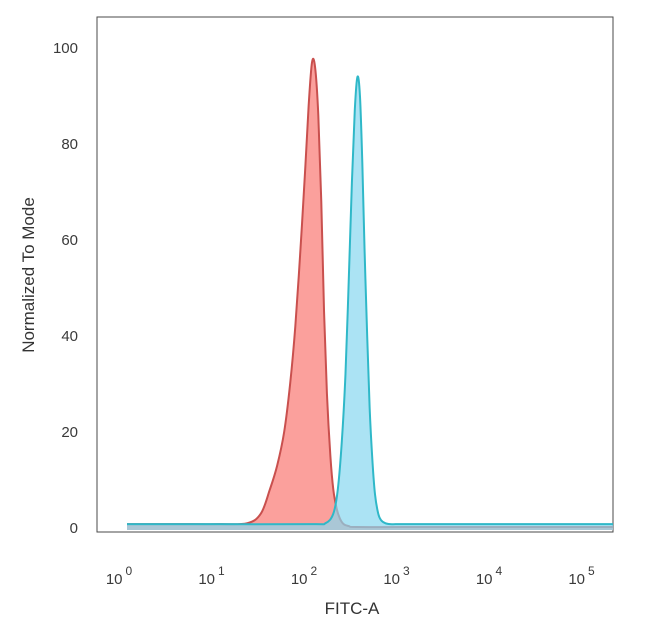  What do you see at coordinates (69, 432) in the screenshot?
I see `y-tick-label: 20` at bounding box center [69, 432].